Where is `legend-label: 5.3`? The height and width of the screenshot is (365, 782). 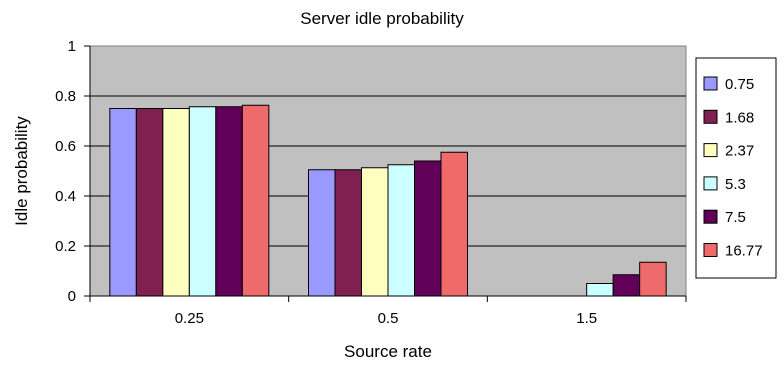
legend-label: 5.3 is located at coordinates (735, 184).